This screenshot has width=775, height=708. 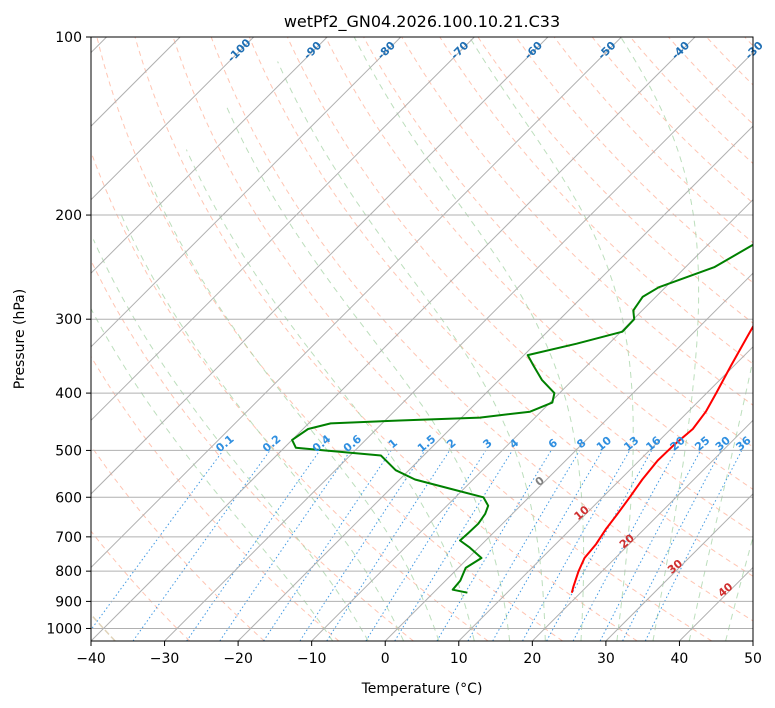 I want to click on y-tick-label: 100, so click(x=68, y=38).